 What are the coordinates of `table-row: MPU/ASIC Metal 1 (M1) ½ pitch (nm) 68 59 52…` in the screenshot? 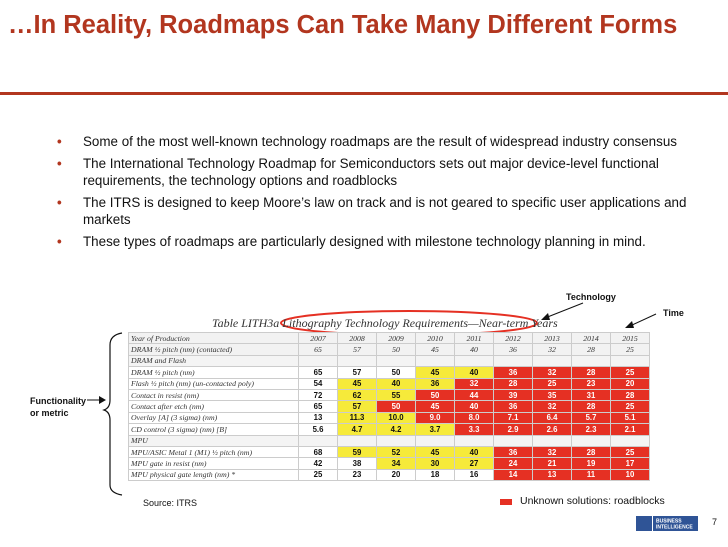 It's located at (389, 452).